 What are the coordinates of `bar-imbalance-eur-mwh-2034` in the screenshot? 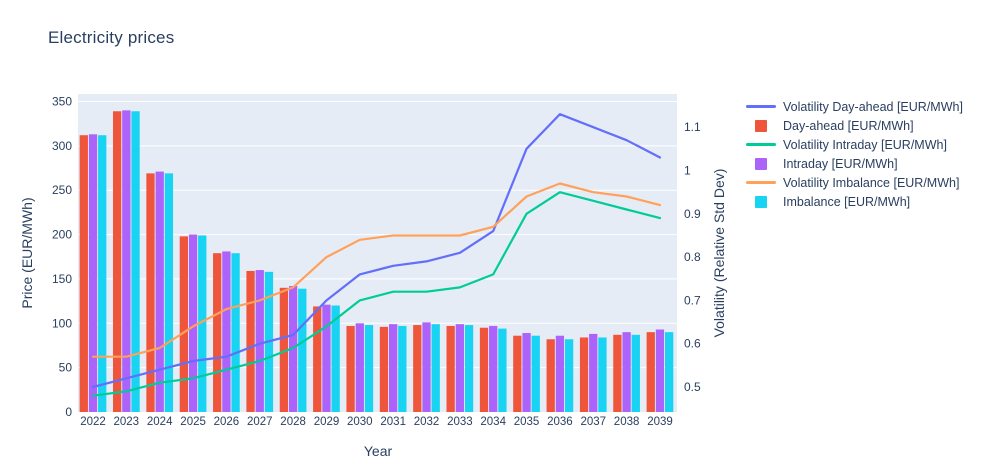 It's located at (502, 370).